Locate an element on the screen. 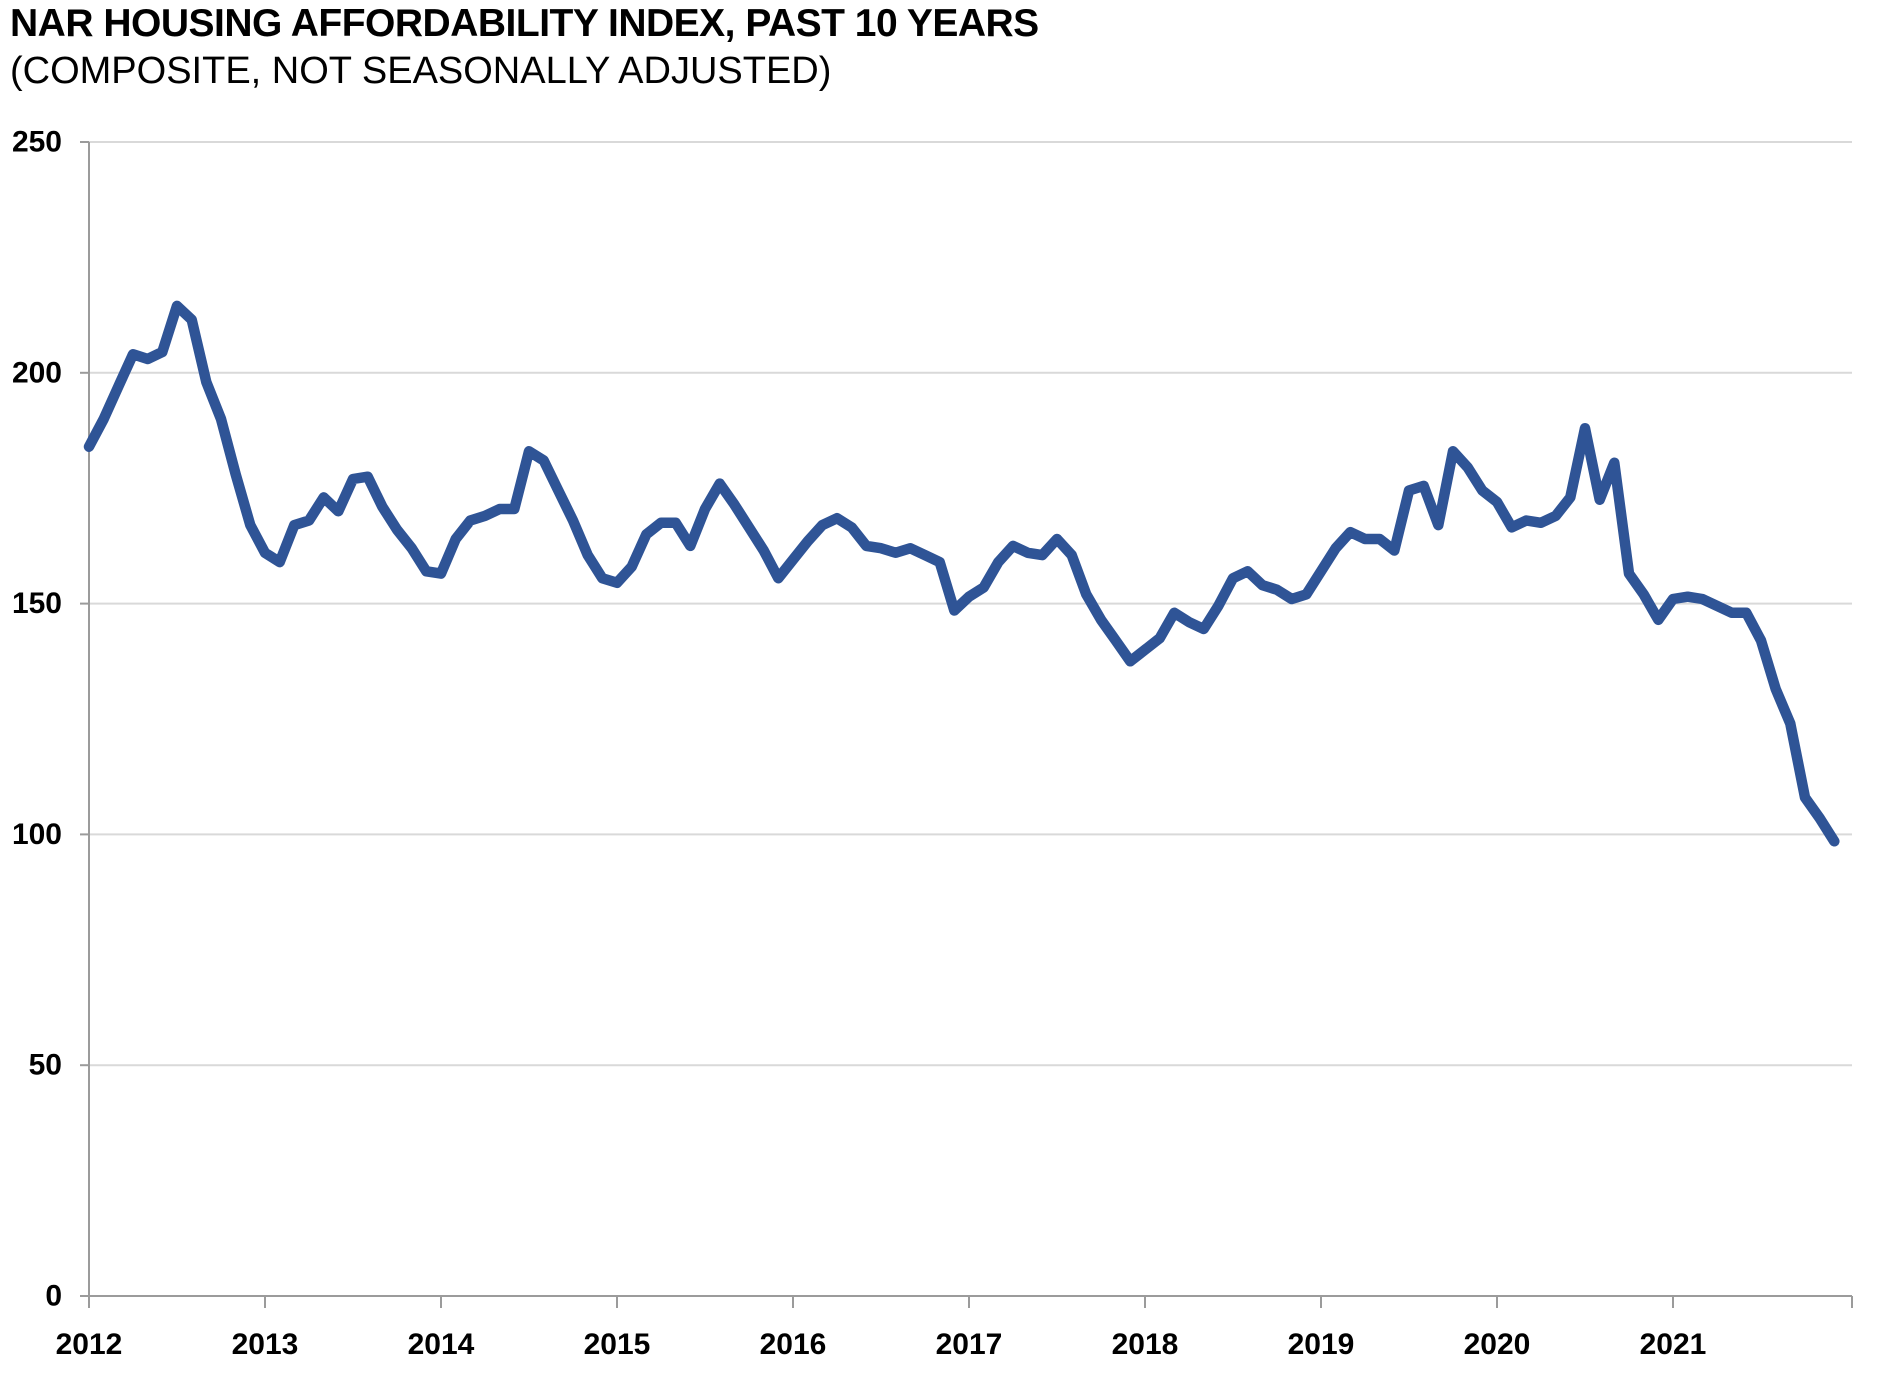 This screenshot has width=1885, height=1400. chart-subtitle: (COMPOSITE, NOT SEASONALLY ADJUSTED) is located at coordinates (421, 71).